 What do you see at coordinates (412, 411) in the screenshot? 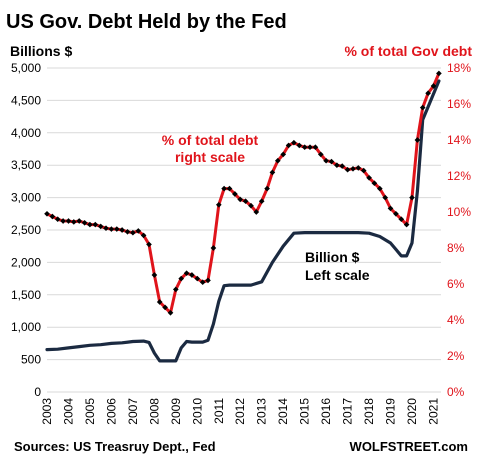
I see `x-tick-label: 2020` at bounding box center [412, 411].